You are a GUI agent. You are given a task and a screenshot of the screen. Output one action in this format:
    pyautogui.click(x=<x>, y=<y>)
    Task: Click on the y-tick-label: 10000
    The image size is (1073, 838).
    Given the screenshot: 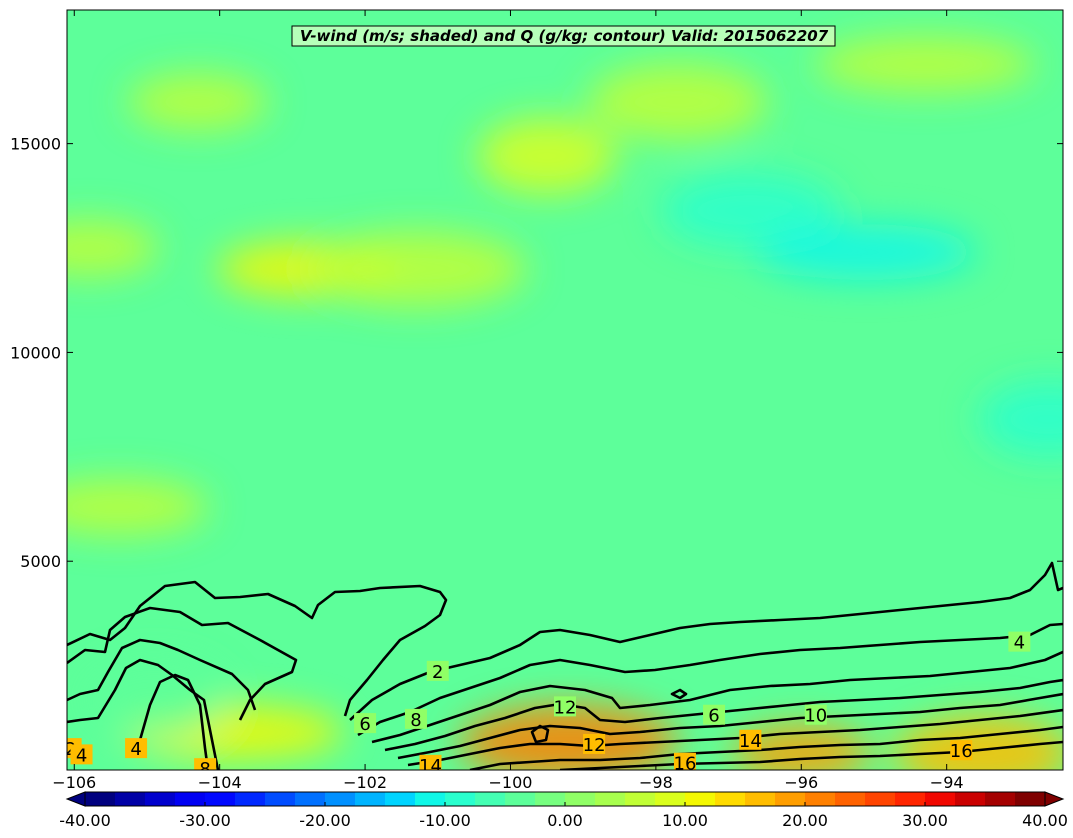 What is the action you would take?
    pyautogui.click(x=35, y=352)
    